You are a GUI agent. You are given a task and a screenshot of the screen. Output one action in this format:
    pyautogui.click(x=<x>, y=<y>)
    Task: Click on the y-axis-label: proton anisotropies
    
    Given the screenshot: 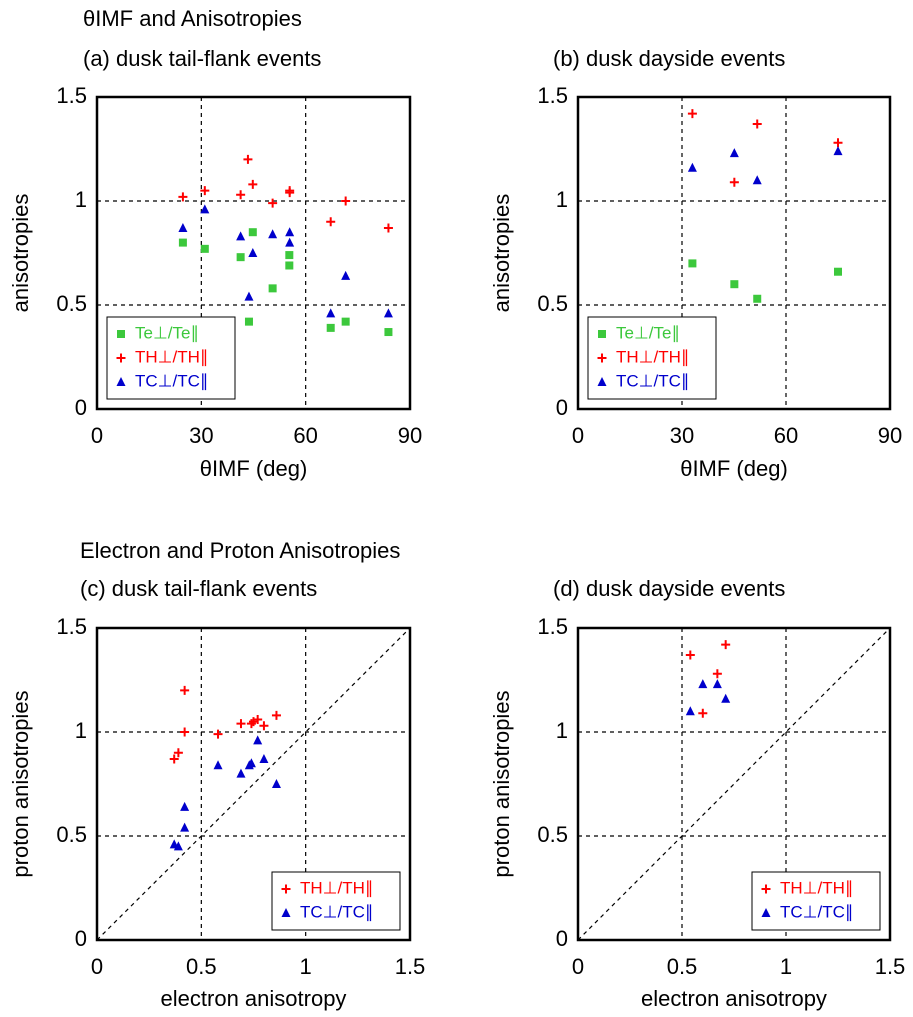 What is the action you would take?
    pyautogui.click(x=20, y=783)
    